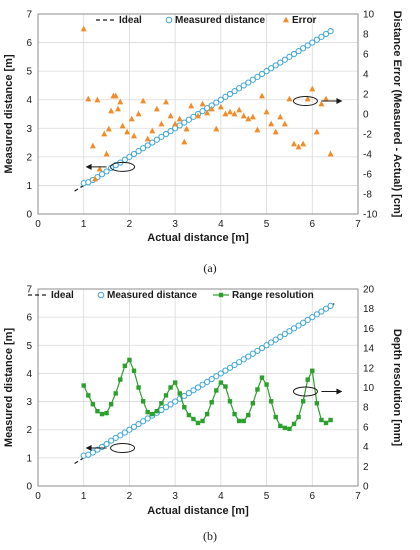 The width and height of the screenshot is (420, 550). I want to click on left-axis-arrowhead, so click(88, 166).